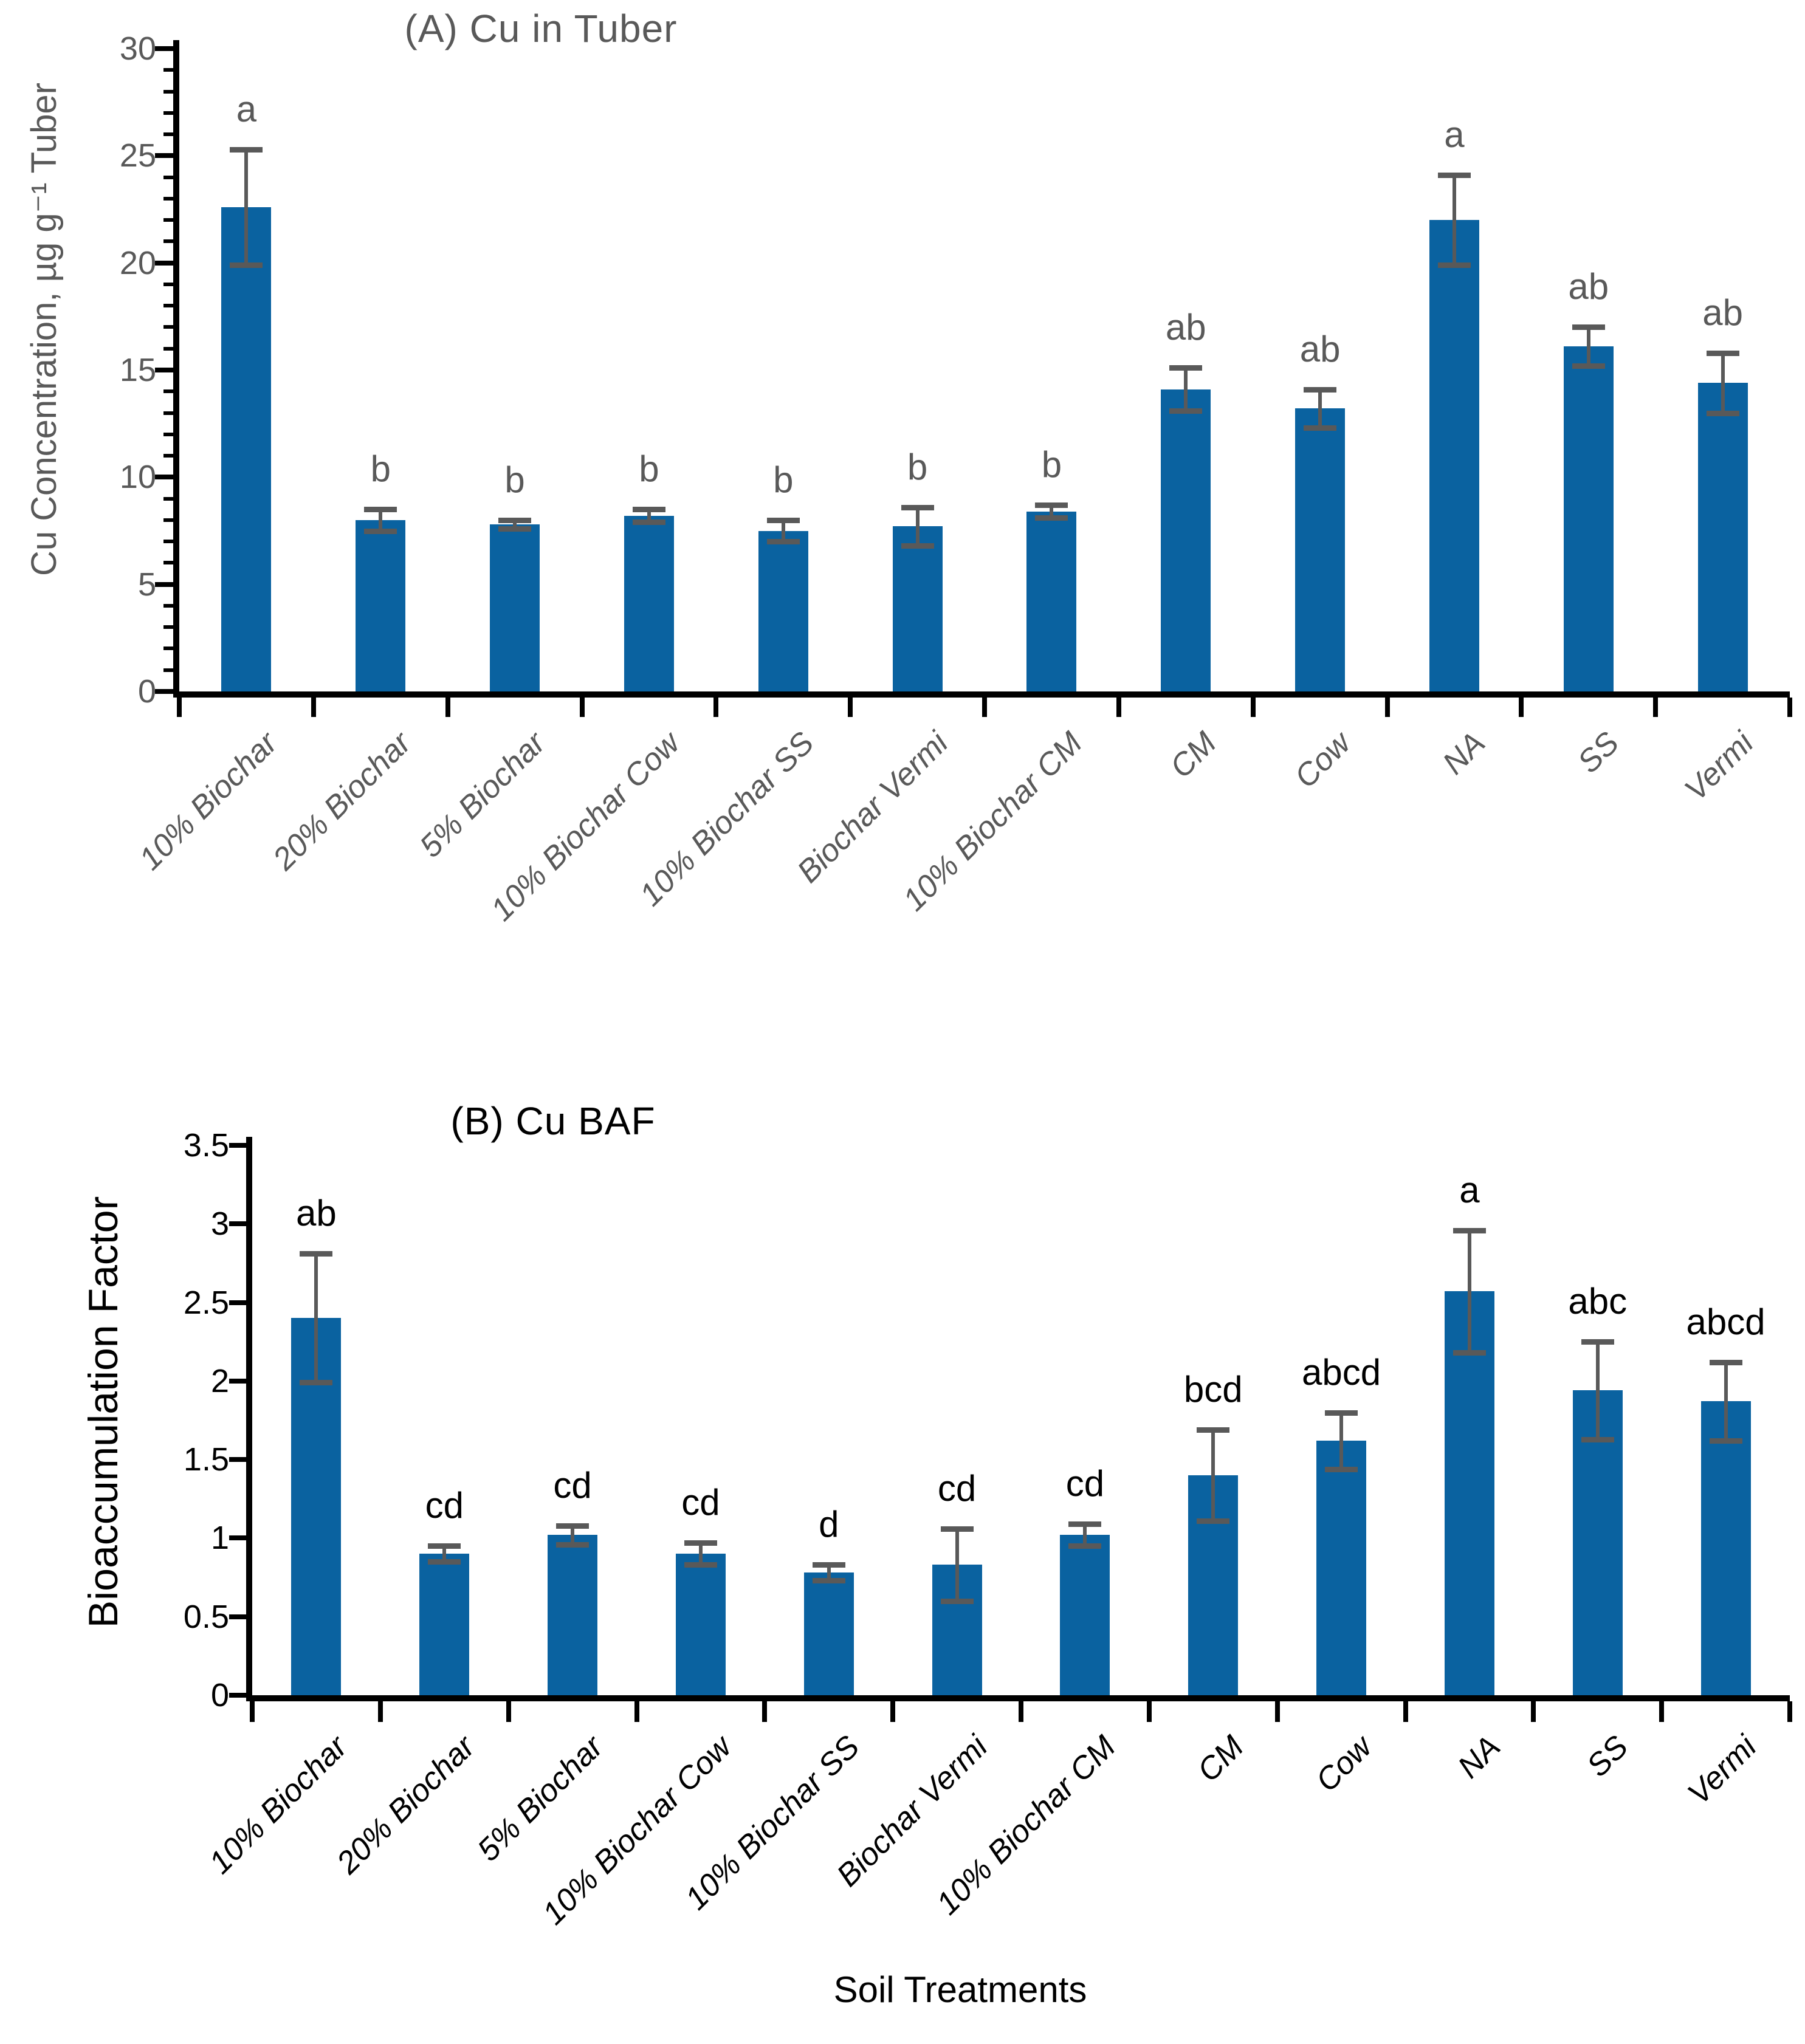 The height and width of the screenshot is (2044, 1805). Describe the element at coordinates (1341, 1372) in the screenshot. I see `sig-letter-cow: abcd` at that location.